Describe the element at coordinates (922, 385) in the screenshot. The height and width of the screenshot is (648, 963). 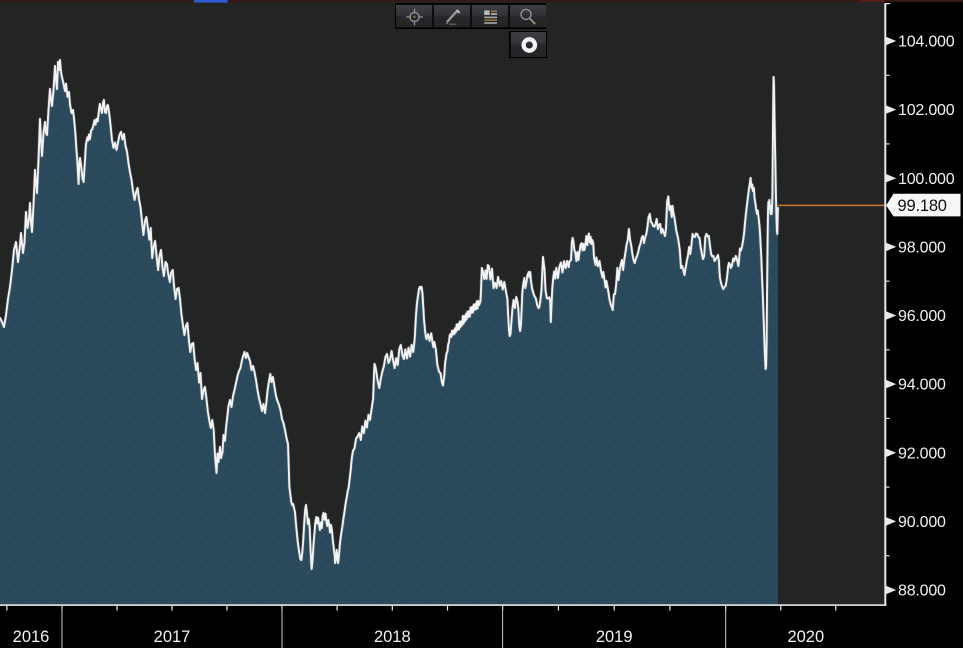
I see `svg-text: 94.000` at that location.